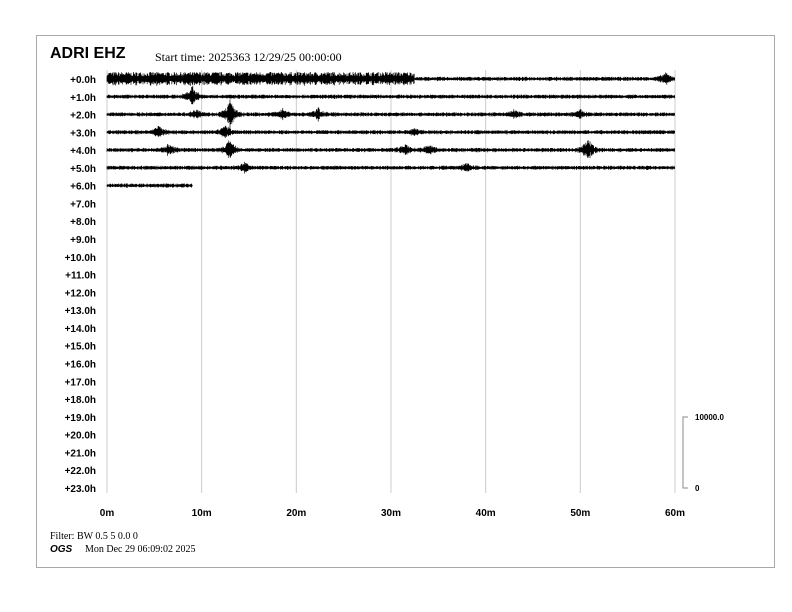  Describe the element at coordinates (83, 169) in the screenshot. I see `row-label: +5.0h` at that location.